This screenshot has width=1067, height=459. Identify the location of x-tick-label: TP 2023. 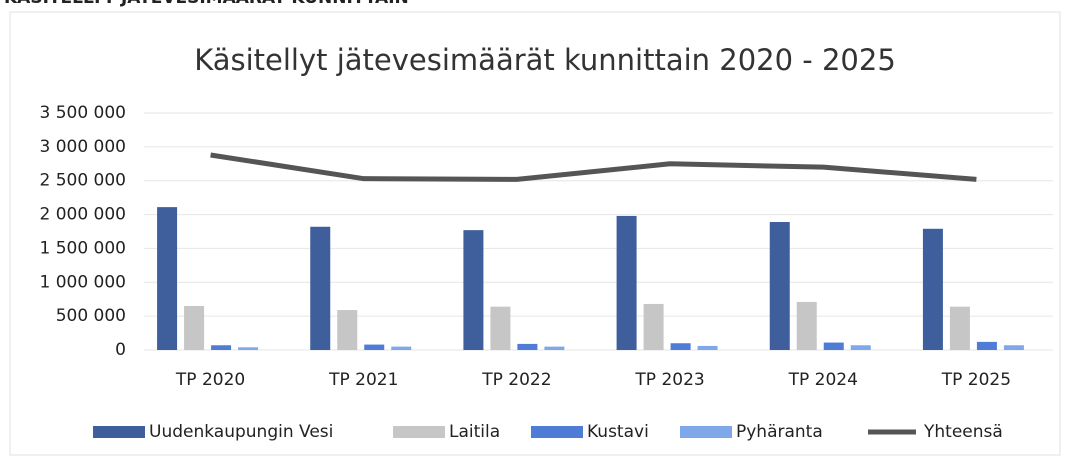
(669, 380).